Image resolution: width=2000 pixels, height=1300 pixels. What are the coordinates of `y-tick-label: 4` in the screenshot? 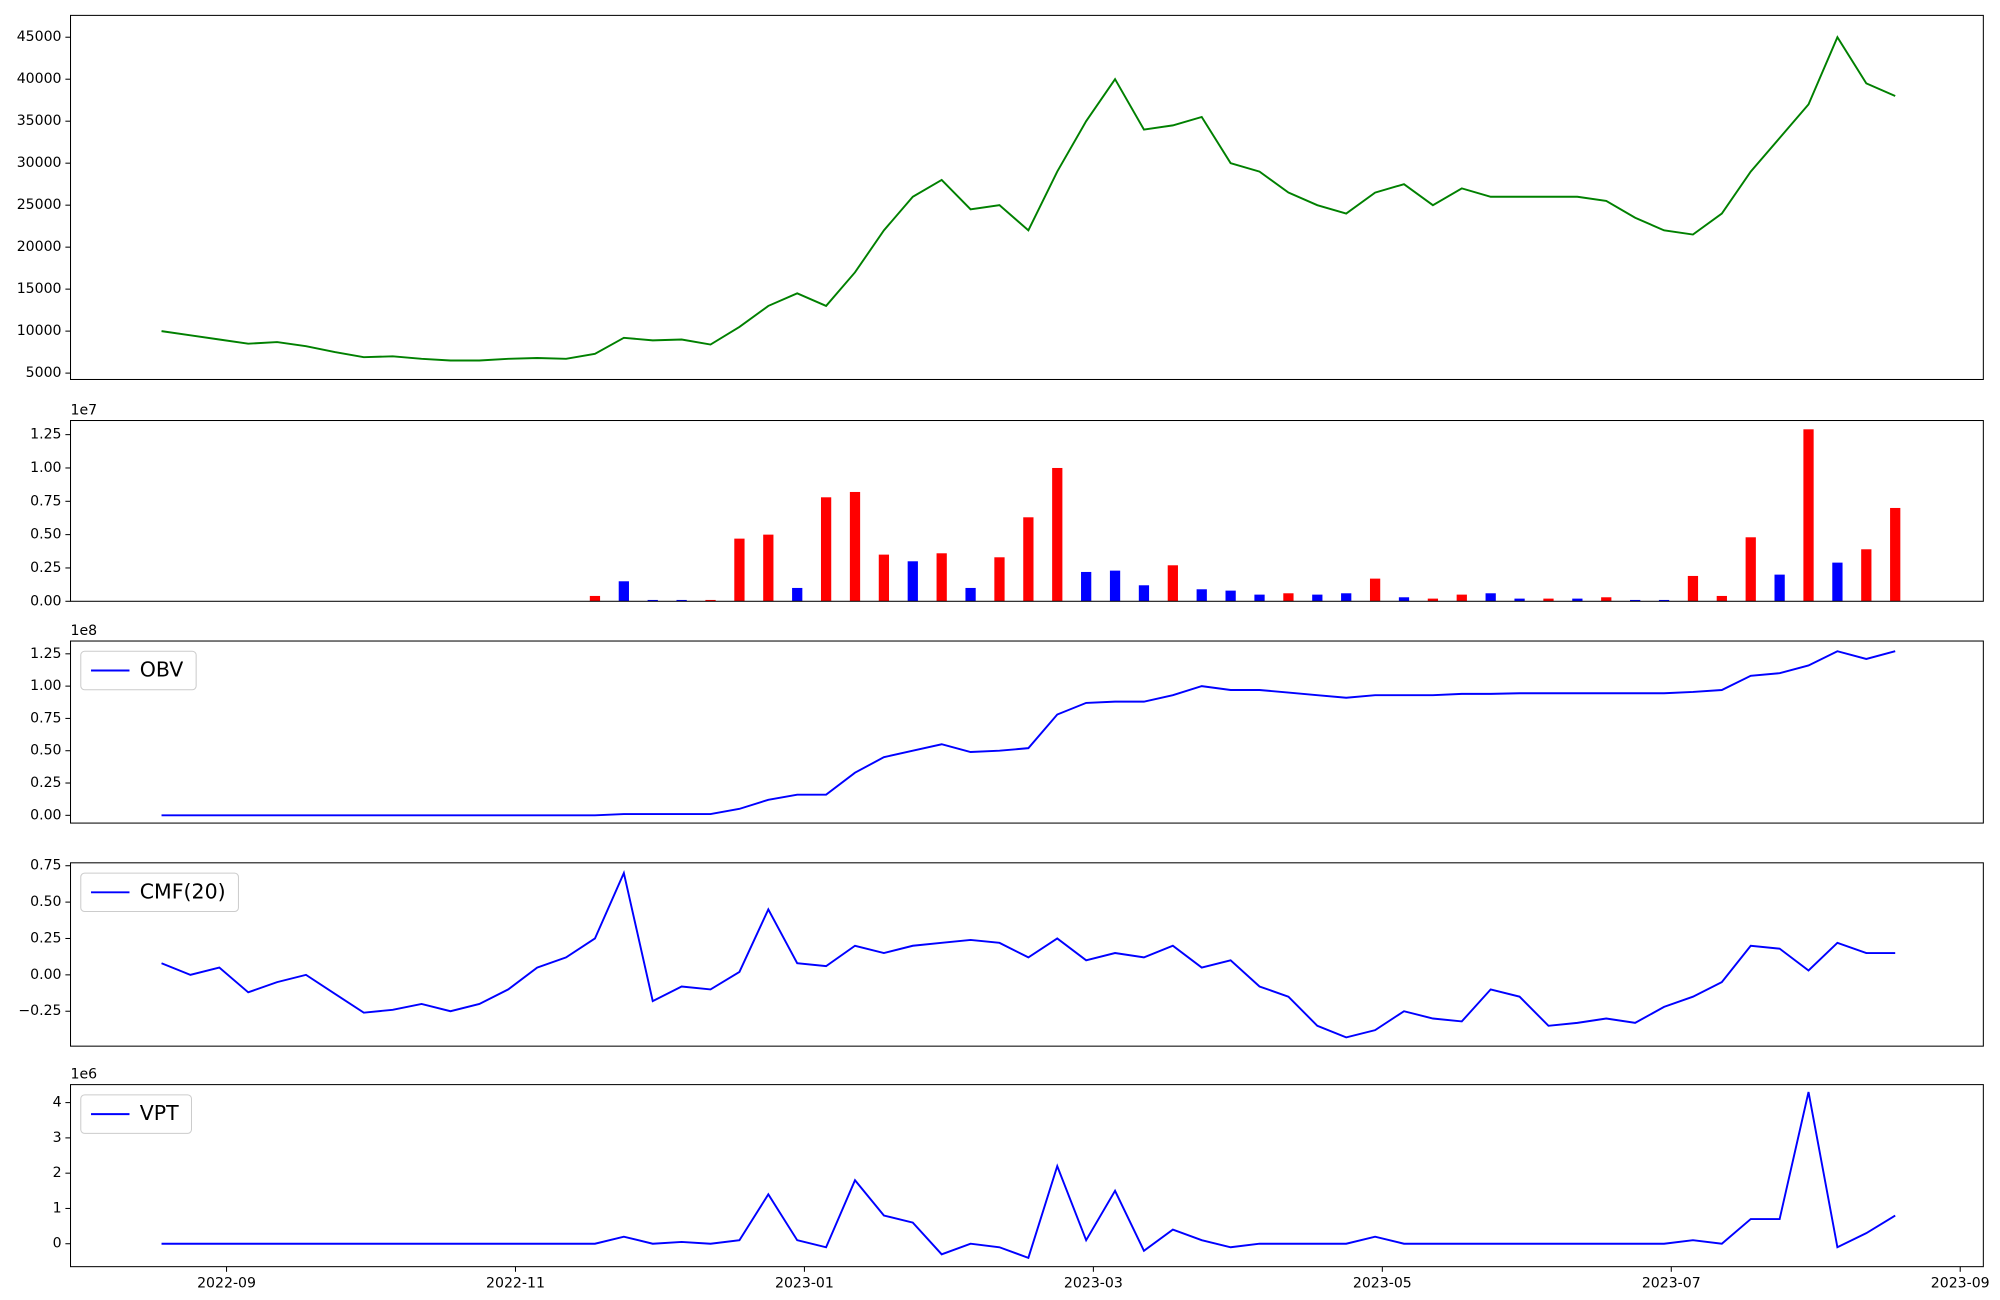 It's located at (57, 1103).